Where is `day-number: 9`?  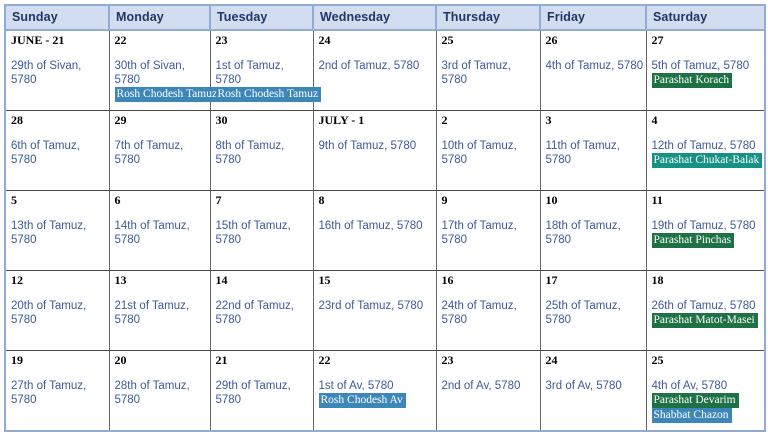 day-number: 9 is located at coordinates (444, 199).